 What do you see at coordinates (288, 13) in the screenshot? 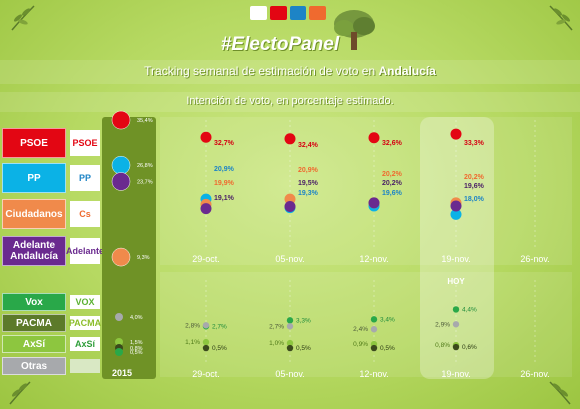
I see `logo-strip` at bounding box center [288, 13].